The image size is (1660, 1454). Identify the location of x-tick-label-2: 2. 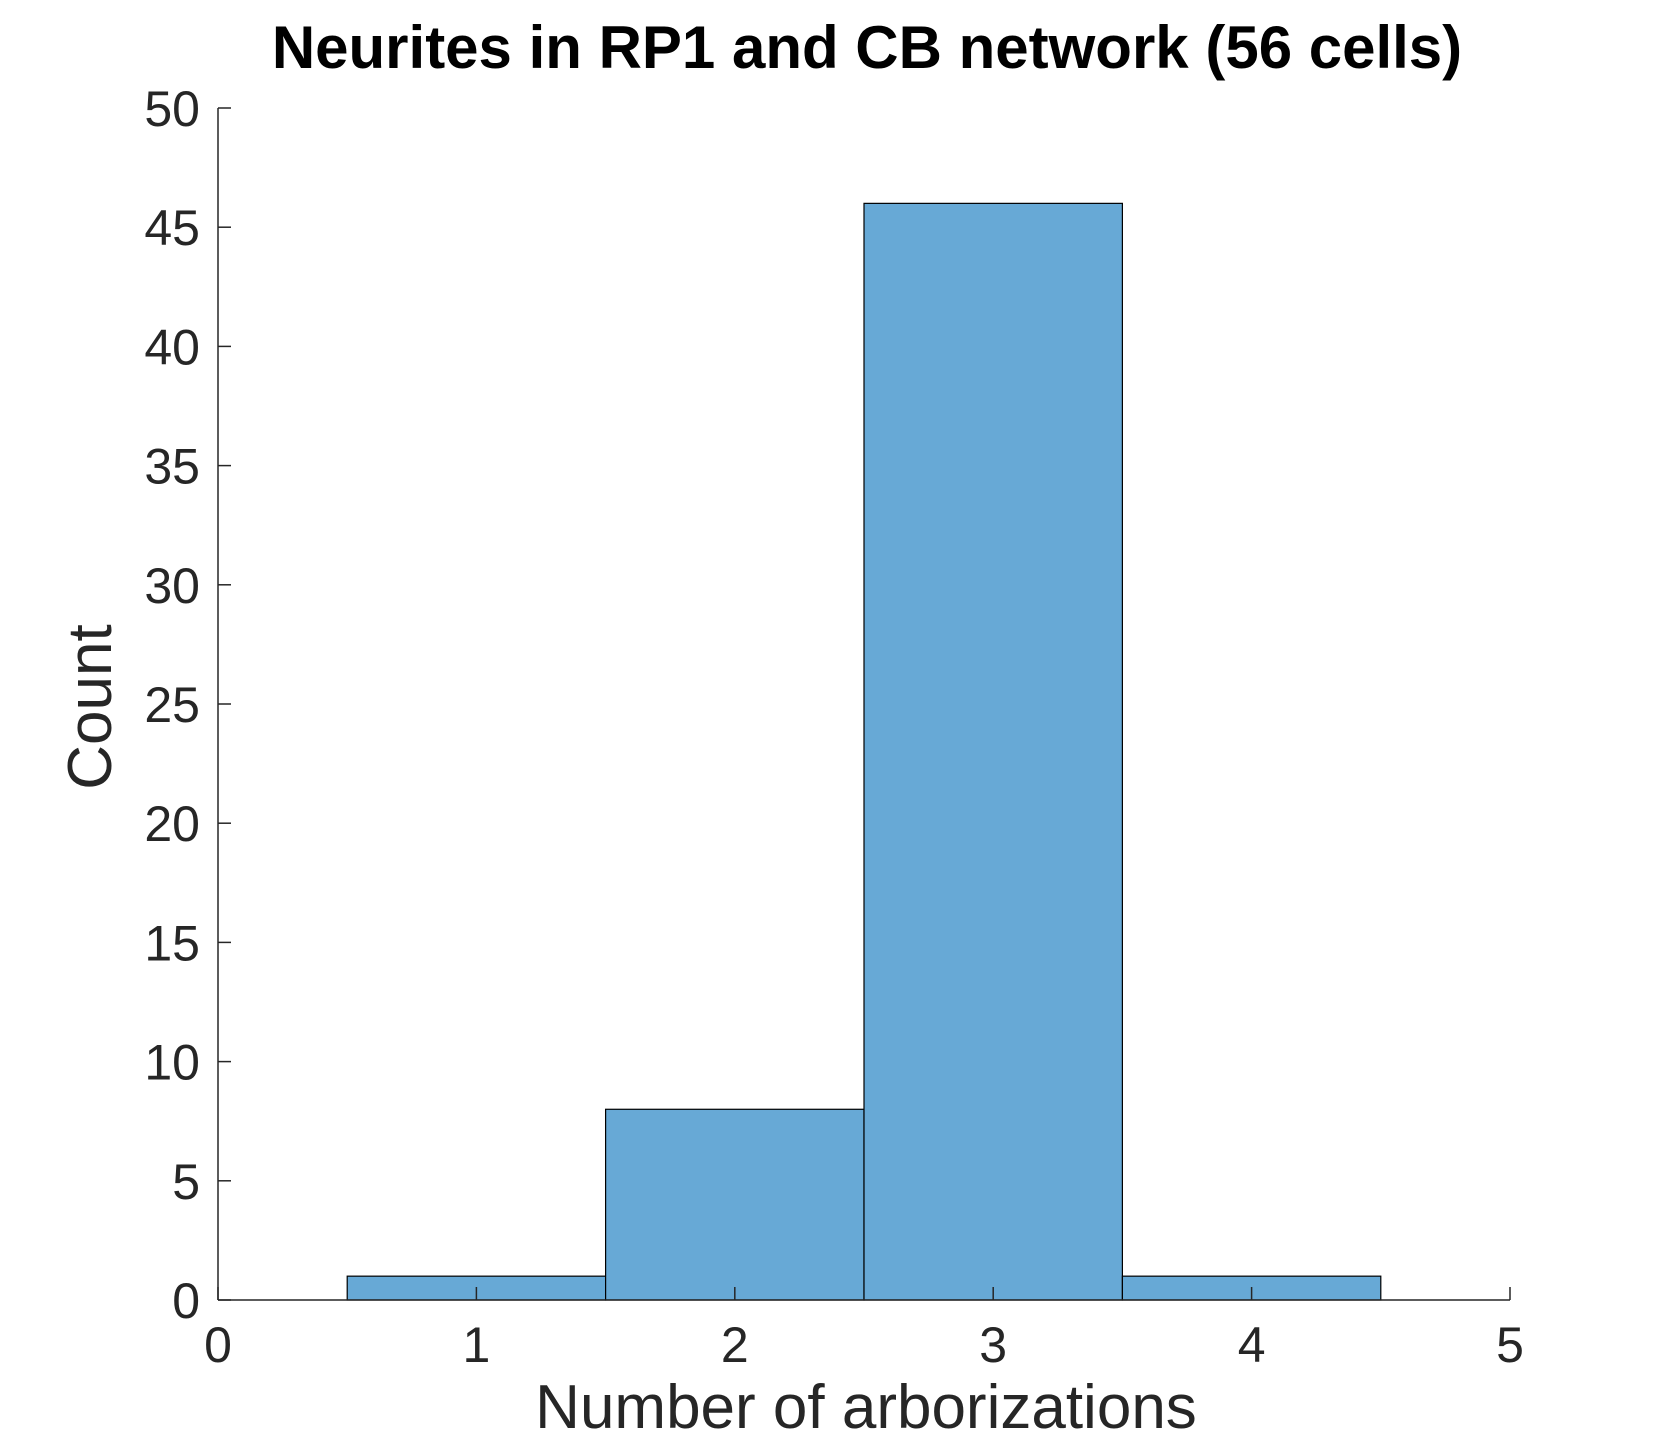
(735, 1345).